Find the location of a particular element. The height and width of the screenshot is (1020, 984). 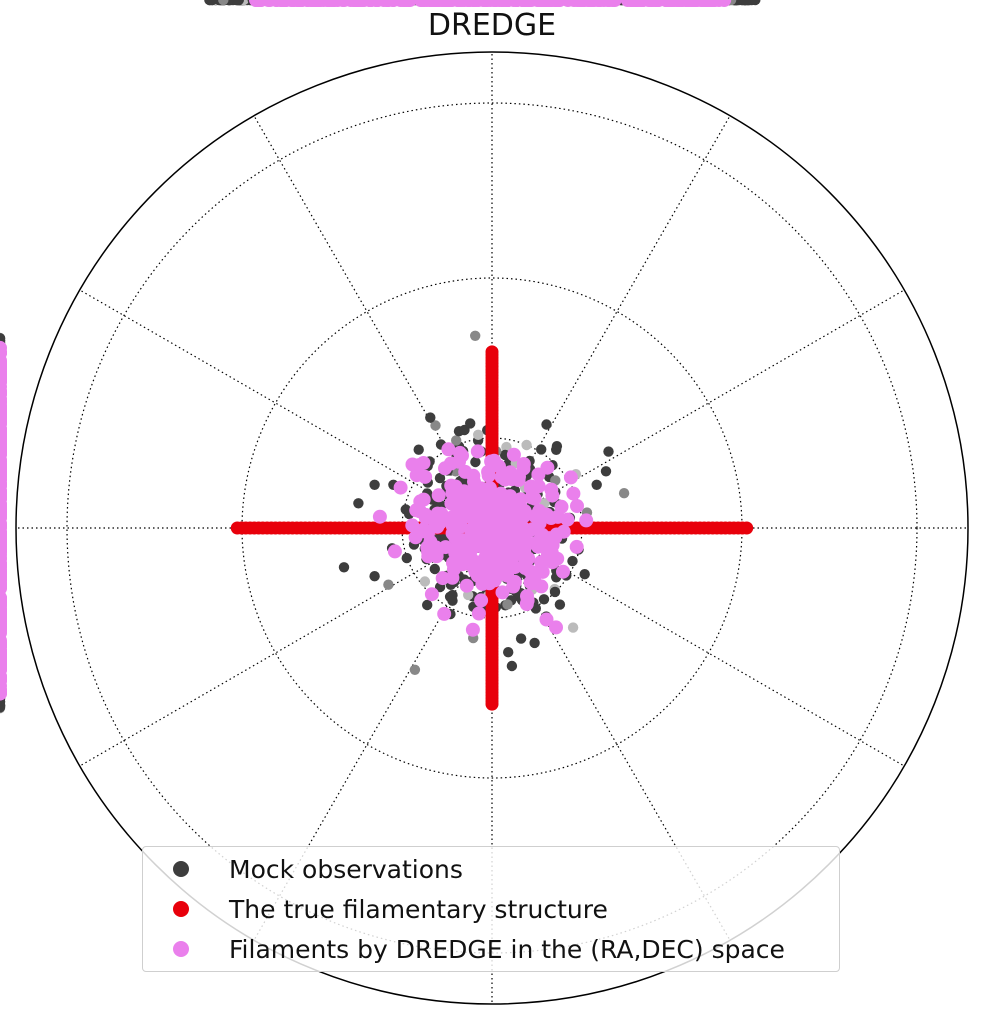

true-filament-point is located at coordinates (492, 352).